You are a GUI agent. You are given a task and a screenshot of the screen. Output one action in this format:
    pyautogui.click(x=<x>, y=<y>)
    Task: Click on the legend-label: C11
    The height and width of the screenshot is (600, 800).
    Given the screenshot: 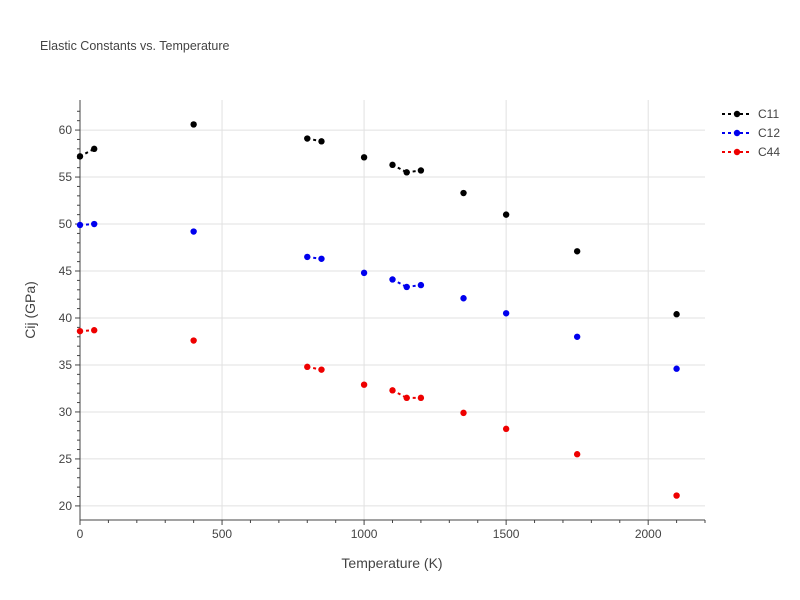 What is the action you would take?
    pyautogui.click(x=768, y=114)
    